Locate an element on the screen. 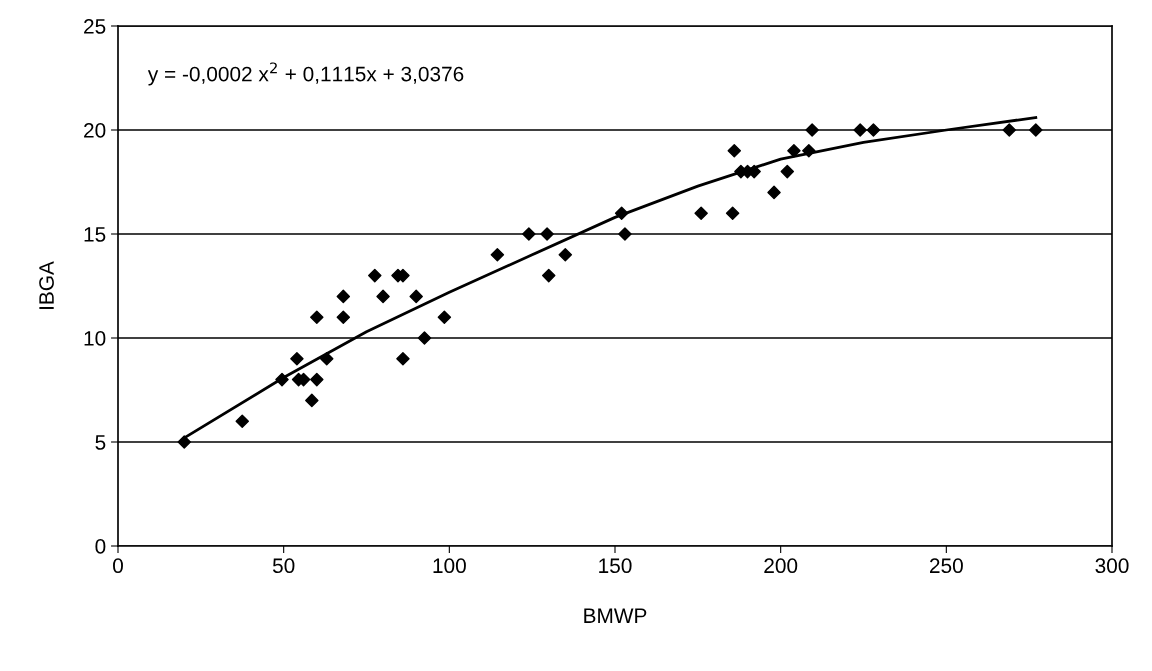 This screenshot has height=671, width=1152. x-axis-title: BMWP is located at coordinates (615, 615).